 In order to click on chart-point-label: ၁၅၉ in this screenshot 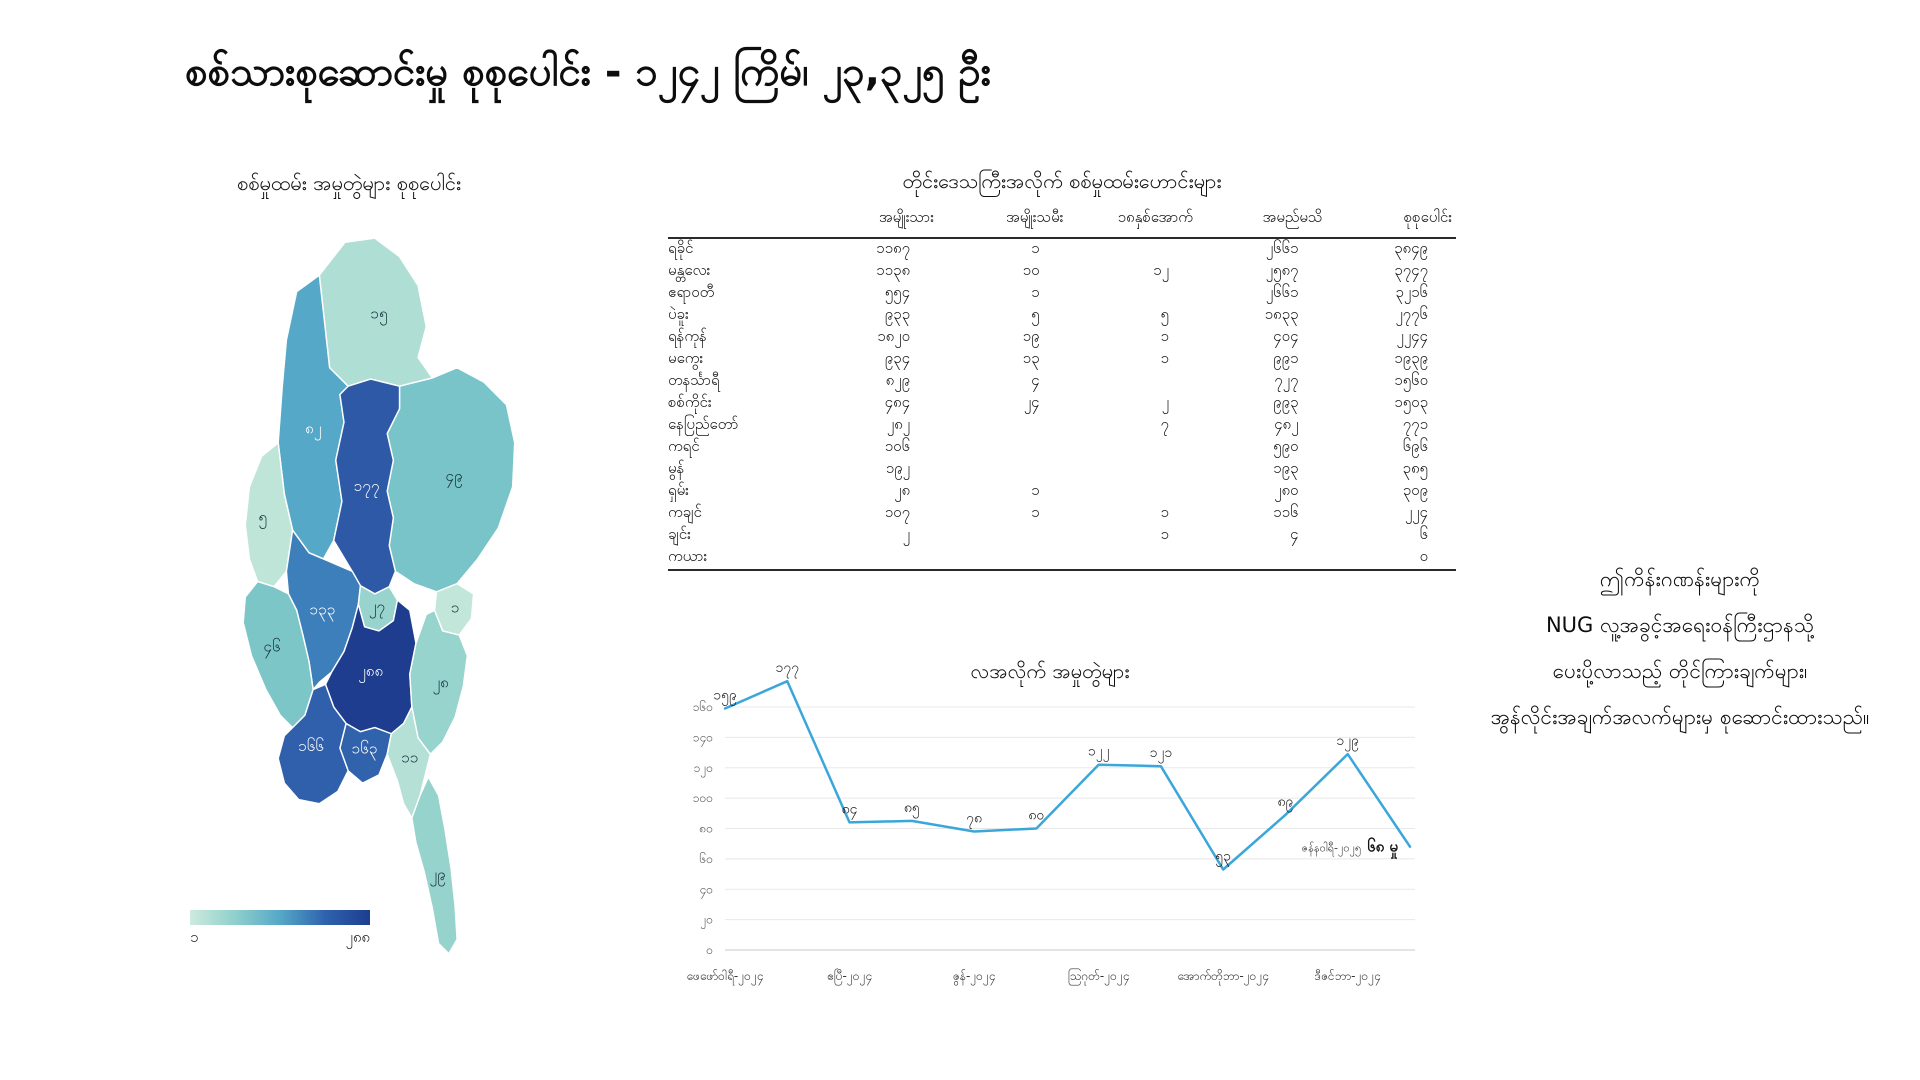, I will do `click(725, 697)`.